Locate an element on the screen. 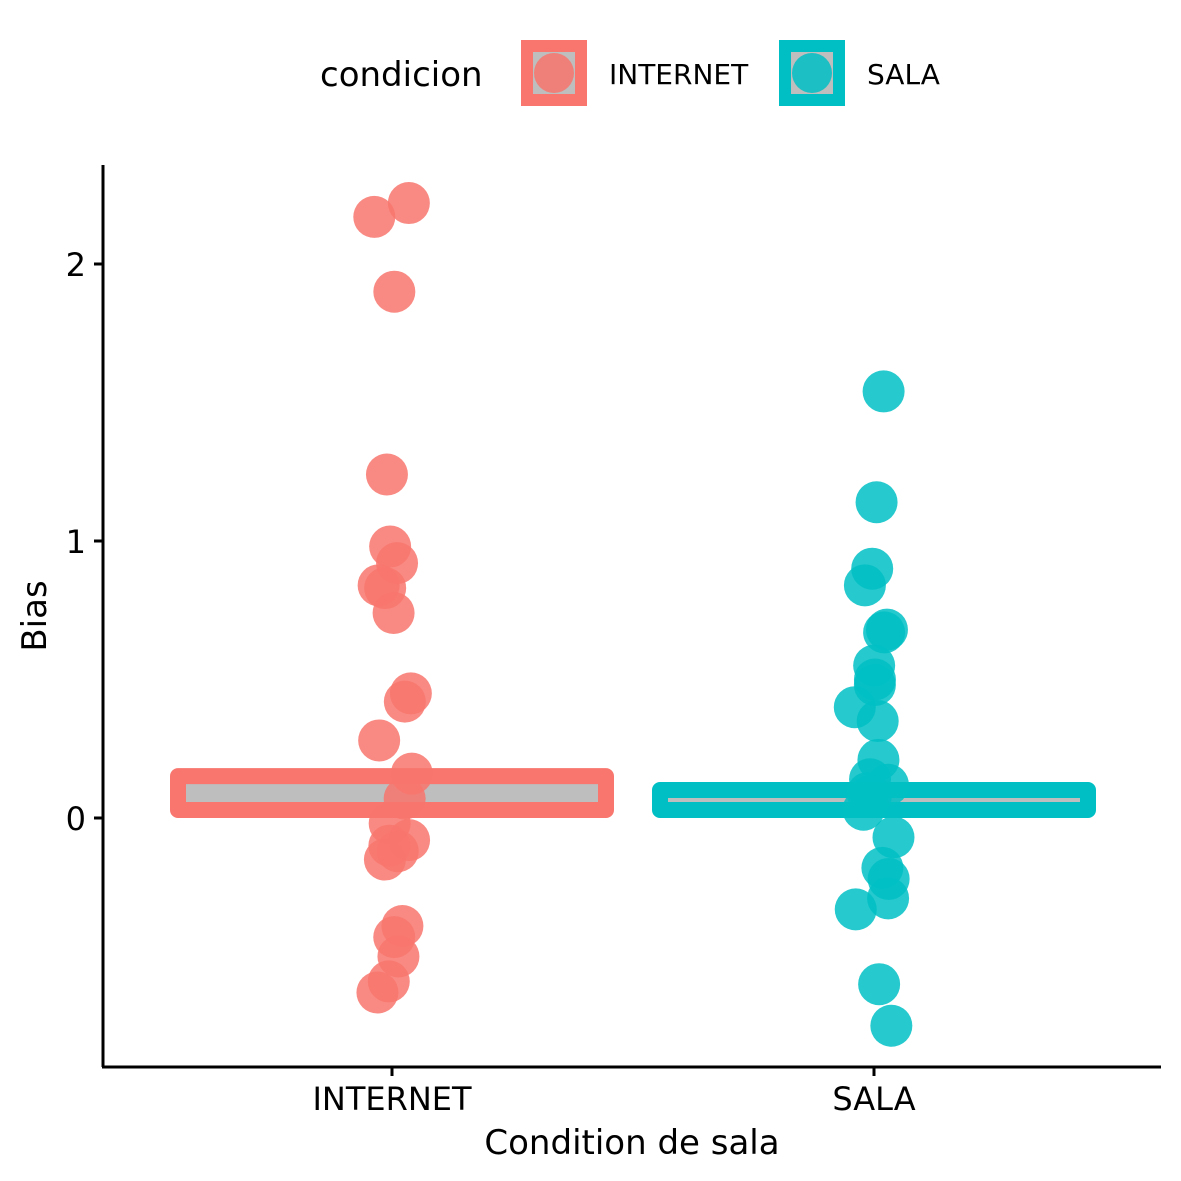 Image resolution: width=1181 pixels, height=1181 pixels. legend: condicion INTERNET SALA is located at coordinates (630, 73).